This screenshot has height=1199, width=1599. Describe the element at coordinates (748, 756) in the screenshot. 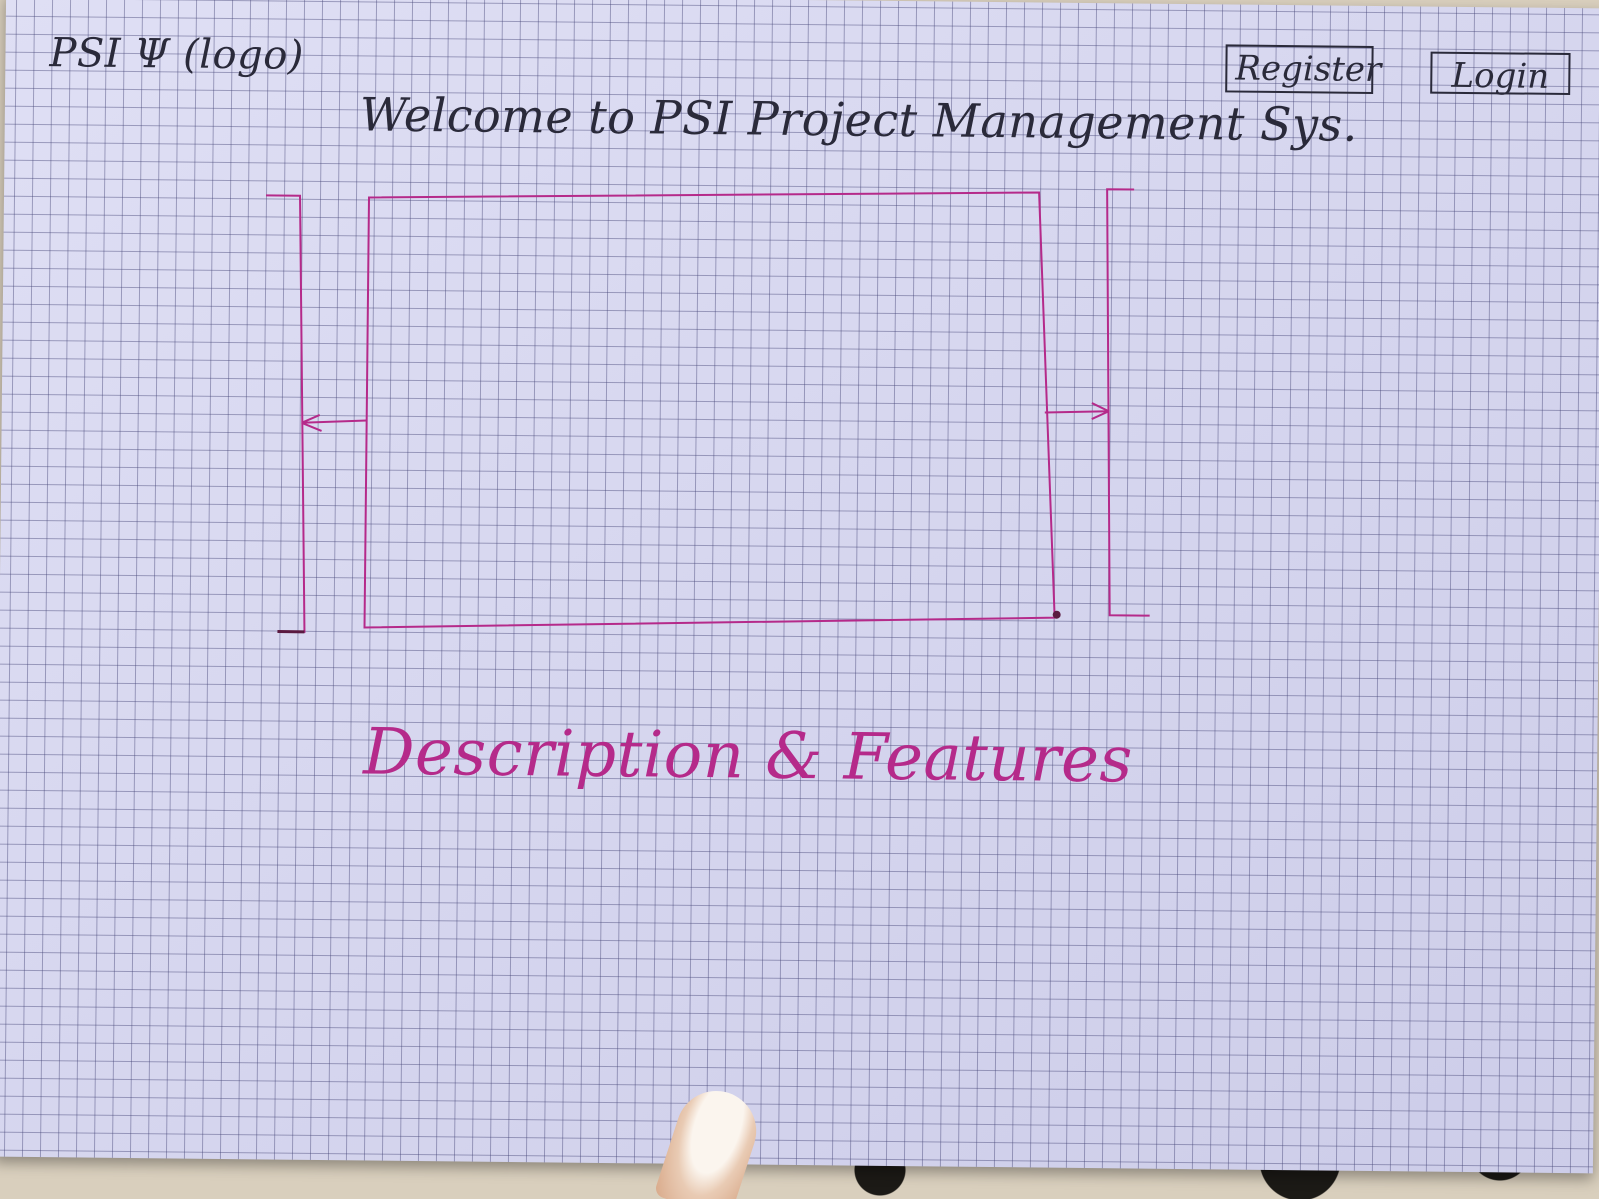

I see `description-features-heading: Description & Features` at that location.